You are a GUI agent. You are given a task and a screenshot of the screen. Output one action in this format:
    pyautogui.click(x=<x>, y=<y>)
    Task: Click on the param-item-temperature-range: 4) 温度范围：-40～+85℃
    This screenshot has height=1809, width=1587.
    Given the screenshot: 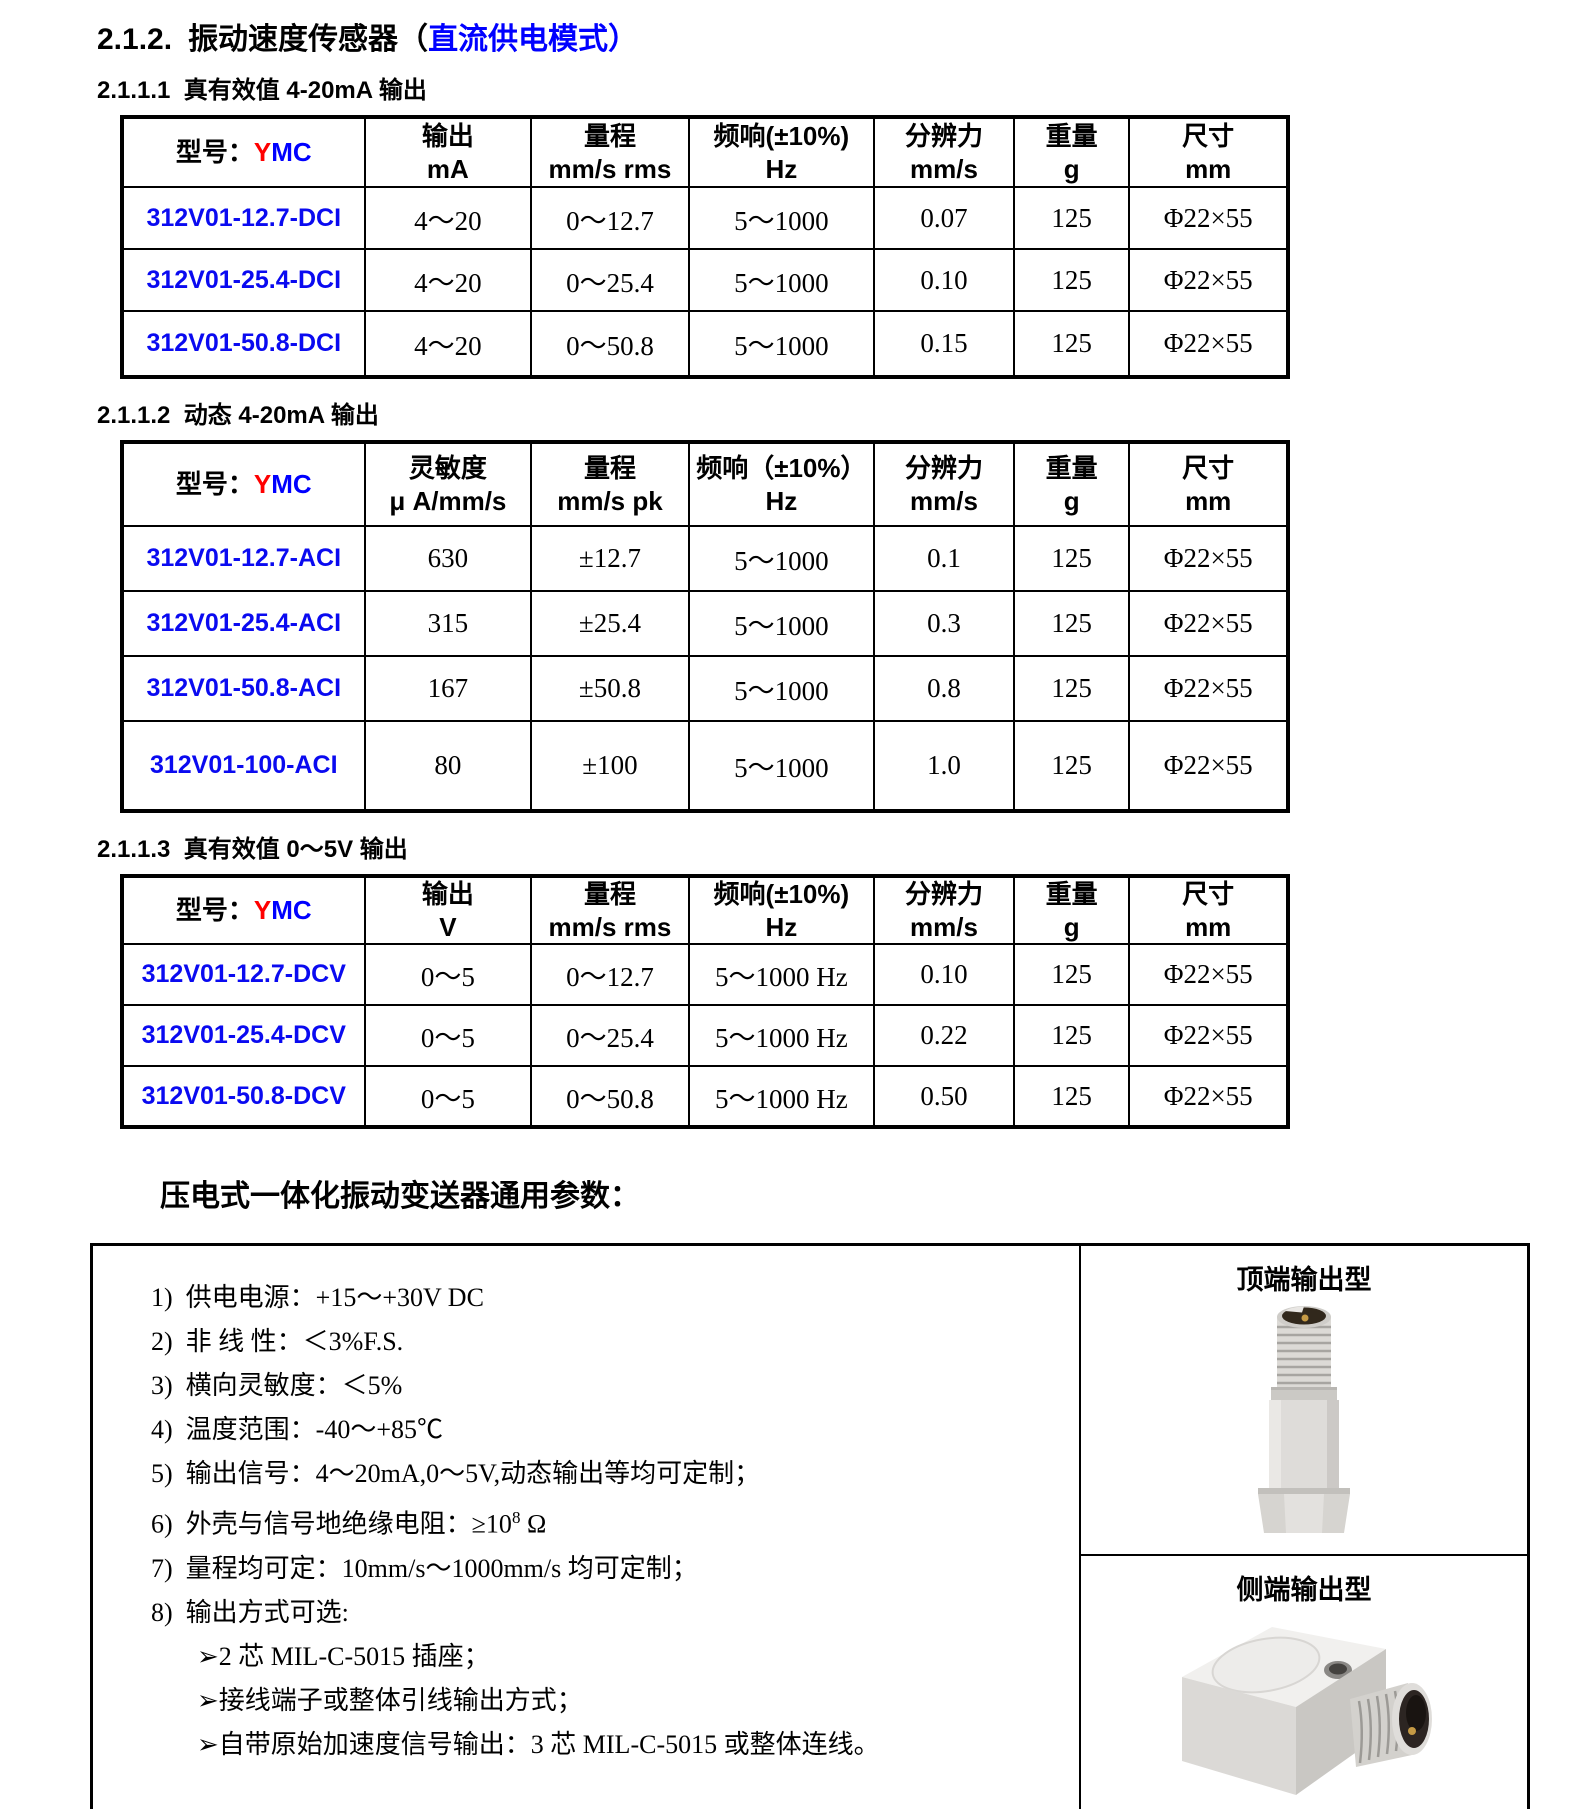 What is the action you would take?
    pyautogui.click(x=297, y=1429)
    